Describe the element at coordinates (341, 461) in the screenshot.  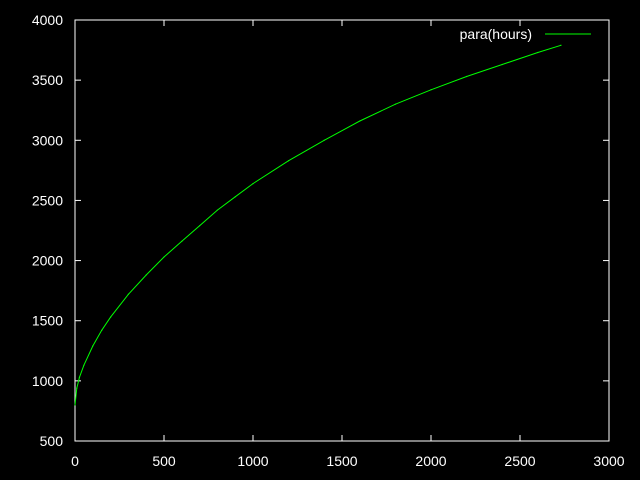
I see `x-tick-label: 1500` at that location.